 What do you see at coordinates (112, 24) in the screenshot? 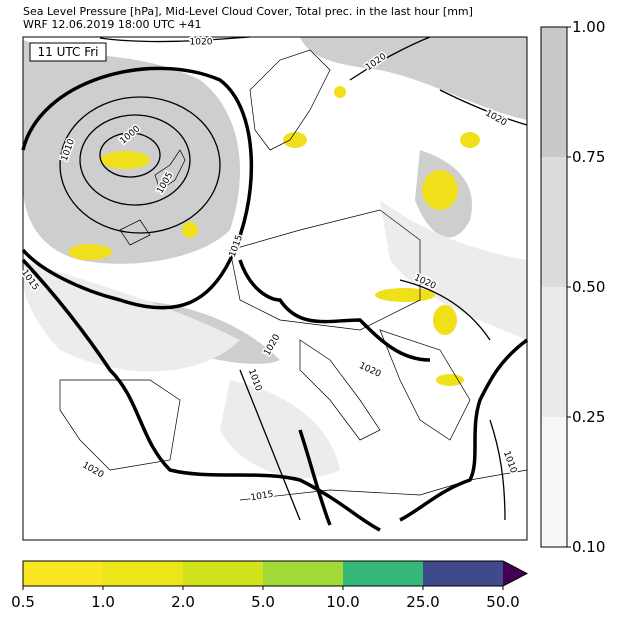
I see `subtitle: WRF 12.06.2019 18:00 UTC +41` at bounding box center [112, 24].